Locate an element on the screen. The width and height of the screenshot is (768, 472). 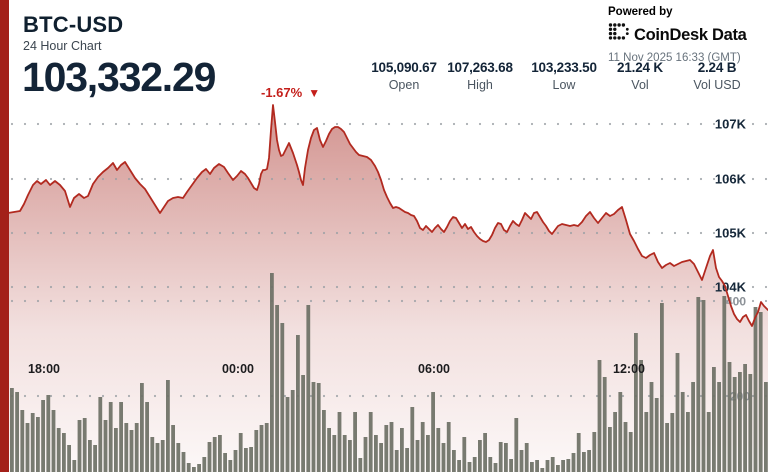
stat-volume-usd-label: Vol USD is located at coordinates (717, 85).